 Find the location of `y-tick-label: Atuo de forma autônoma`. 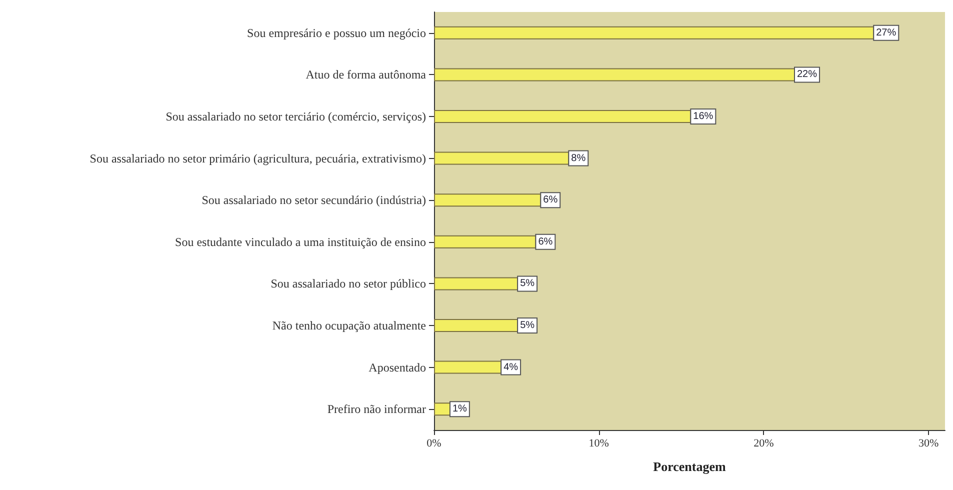

y-tick-label: Atuo de forma autônoma is located at coordinates (366, 75).